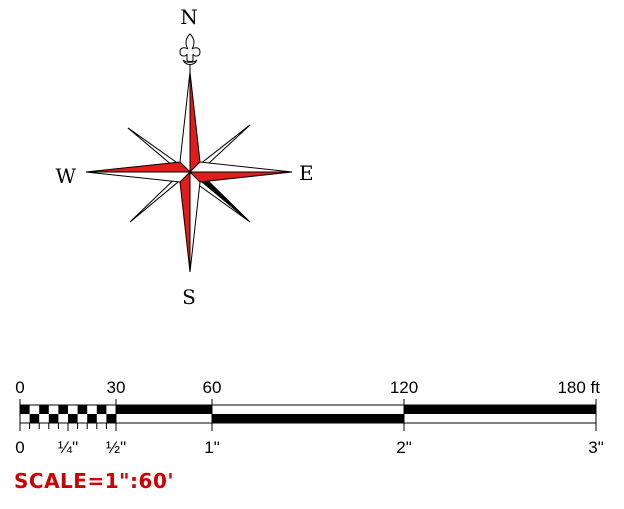  Describe the element at coordinates (404, 387) in the screenshot. I see `scale-bar-feet-label: 120` at that location.